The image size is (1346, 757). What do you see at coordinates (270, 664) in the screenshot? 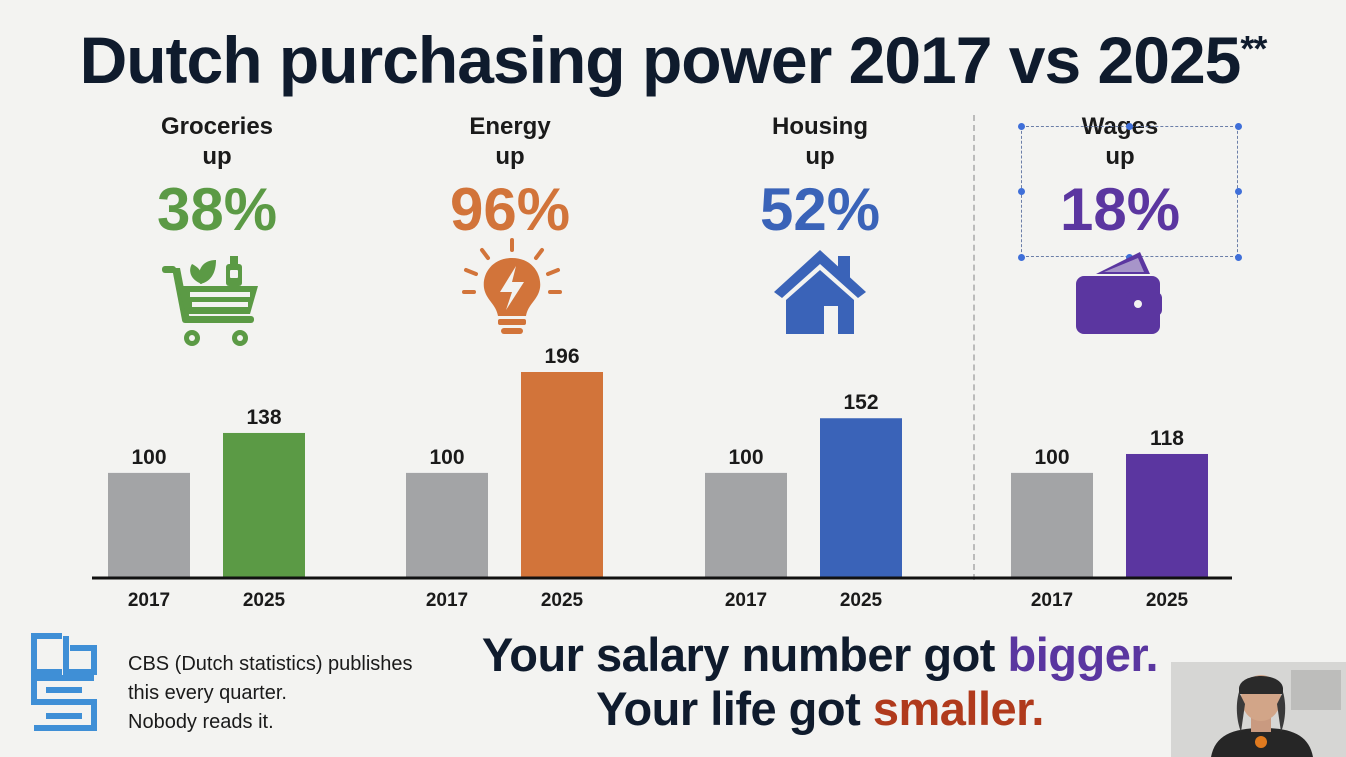
I see `source-line: CBS (Dutch statistics) publishes` at bounding box center [270, 664].